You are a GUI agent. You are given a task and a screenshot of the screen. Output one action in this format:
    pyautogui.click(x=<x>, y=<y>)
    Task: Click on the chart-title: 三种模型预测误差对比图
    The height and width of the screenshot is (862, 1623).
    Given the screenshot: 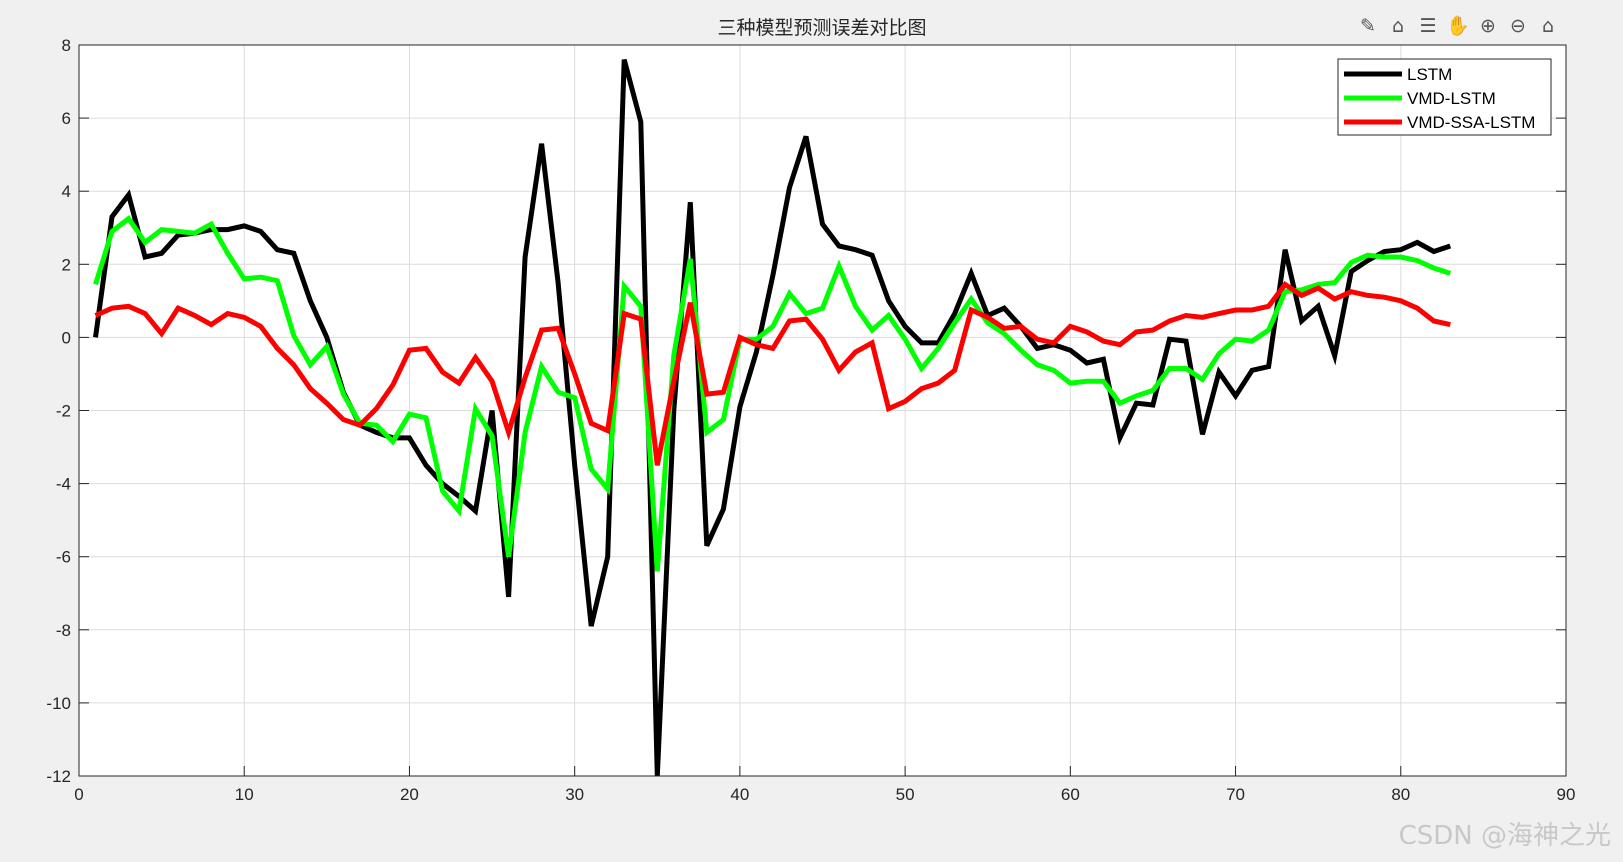 What is the action you would take?
    pyautogui.click(x=821, y=28)
    